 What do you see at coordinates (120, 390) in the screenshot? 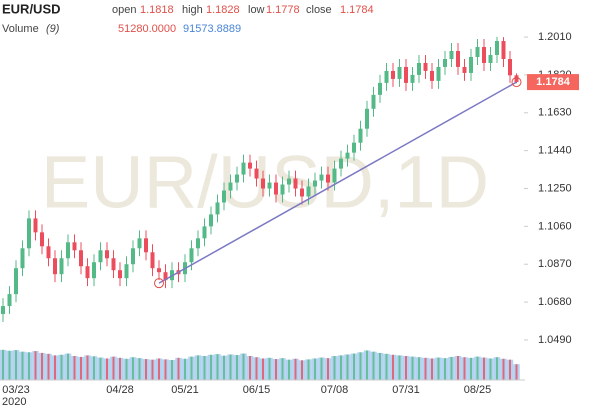
I see `x-tick-label: 04/28` at bounding box center [120, 390].